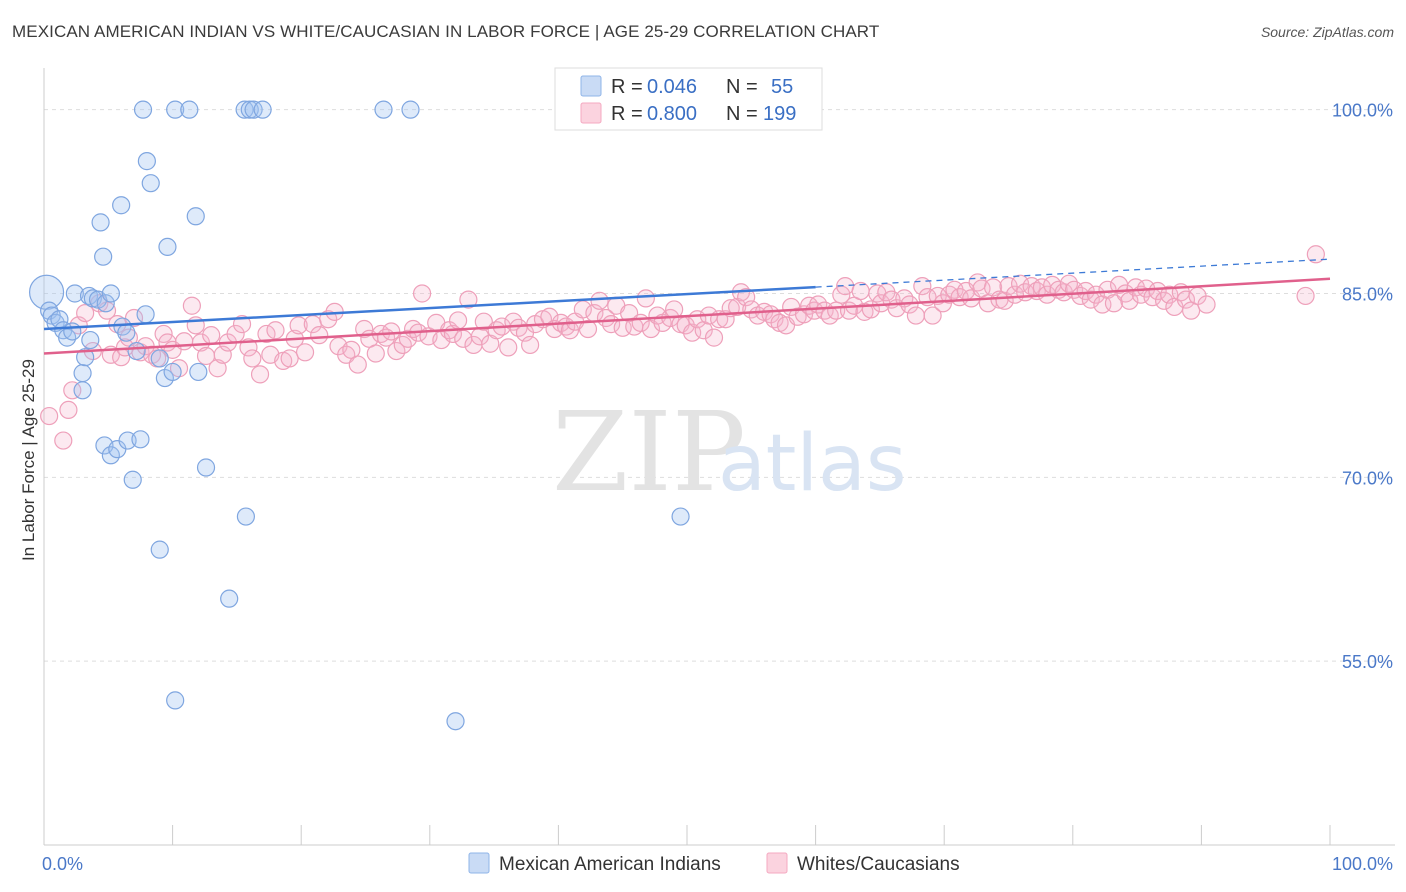  I want to click on legend-n-value-1: 55, so click(782, 87).